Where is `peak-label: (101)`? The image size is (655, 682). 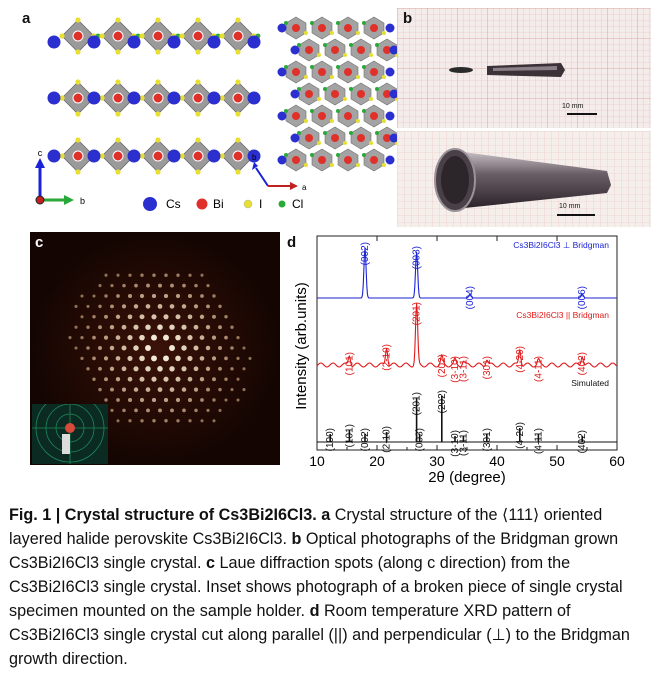
peak-label: (101) is located at coordinates (349, 435).